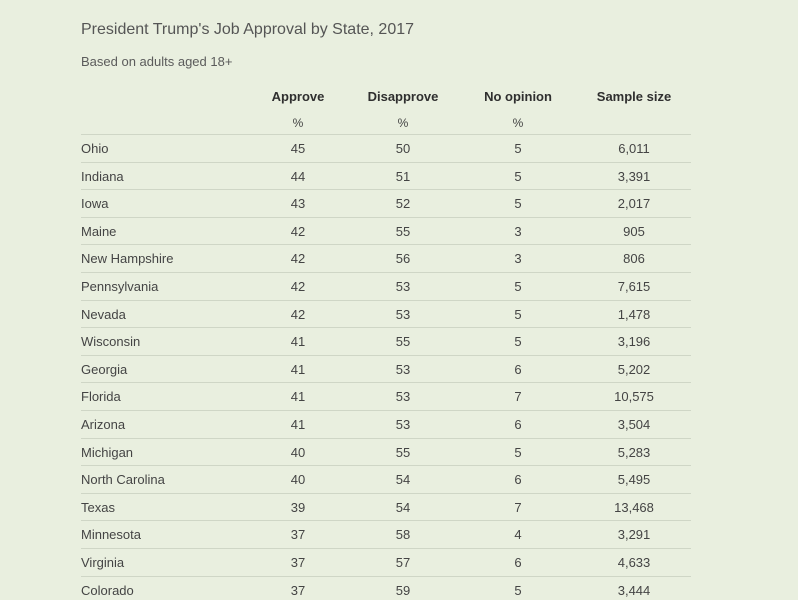 The image size is (800, 604). What do you see at coordinates (386, 479) in the screenshot?
I see `table-row: North Carolina 40 54 6 5,495` at bounding box center [386, 479].